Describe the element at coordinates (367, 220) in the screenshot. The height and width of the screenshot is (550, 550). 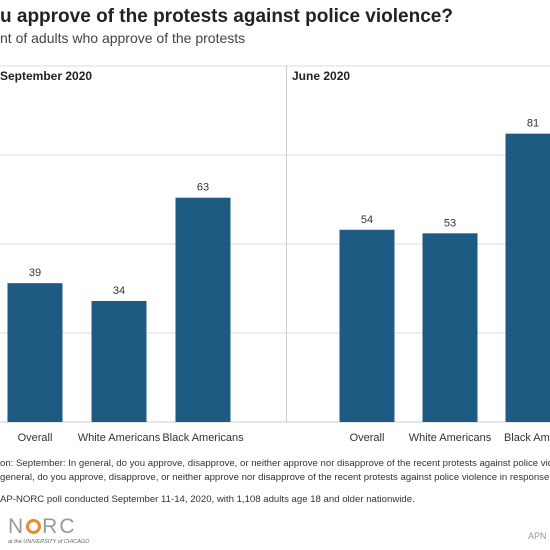
I see `data-label: 54` at that location.